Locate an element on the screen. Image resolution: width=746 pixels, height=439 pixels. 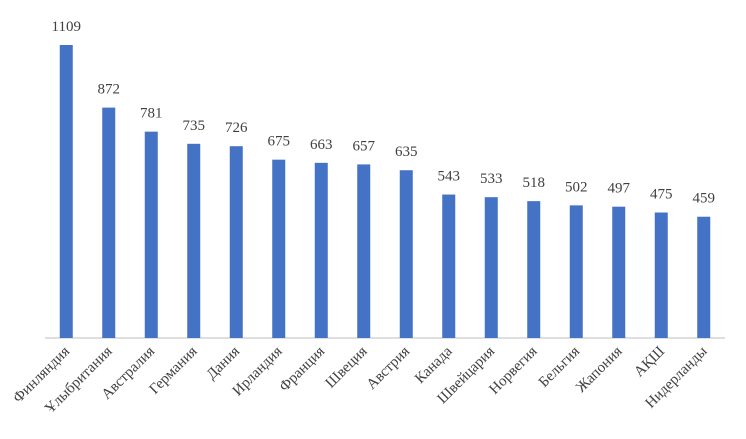
x-tick-label: Швеция is located at coordinates (347, 367).